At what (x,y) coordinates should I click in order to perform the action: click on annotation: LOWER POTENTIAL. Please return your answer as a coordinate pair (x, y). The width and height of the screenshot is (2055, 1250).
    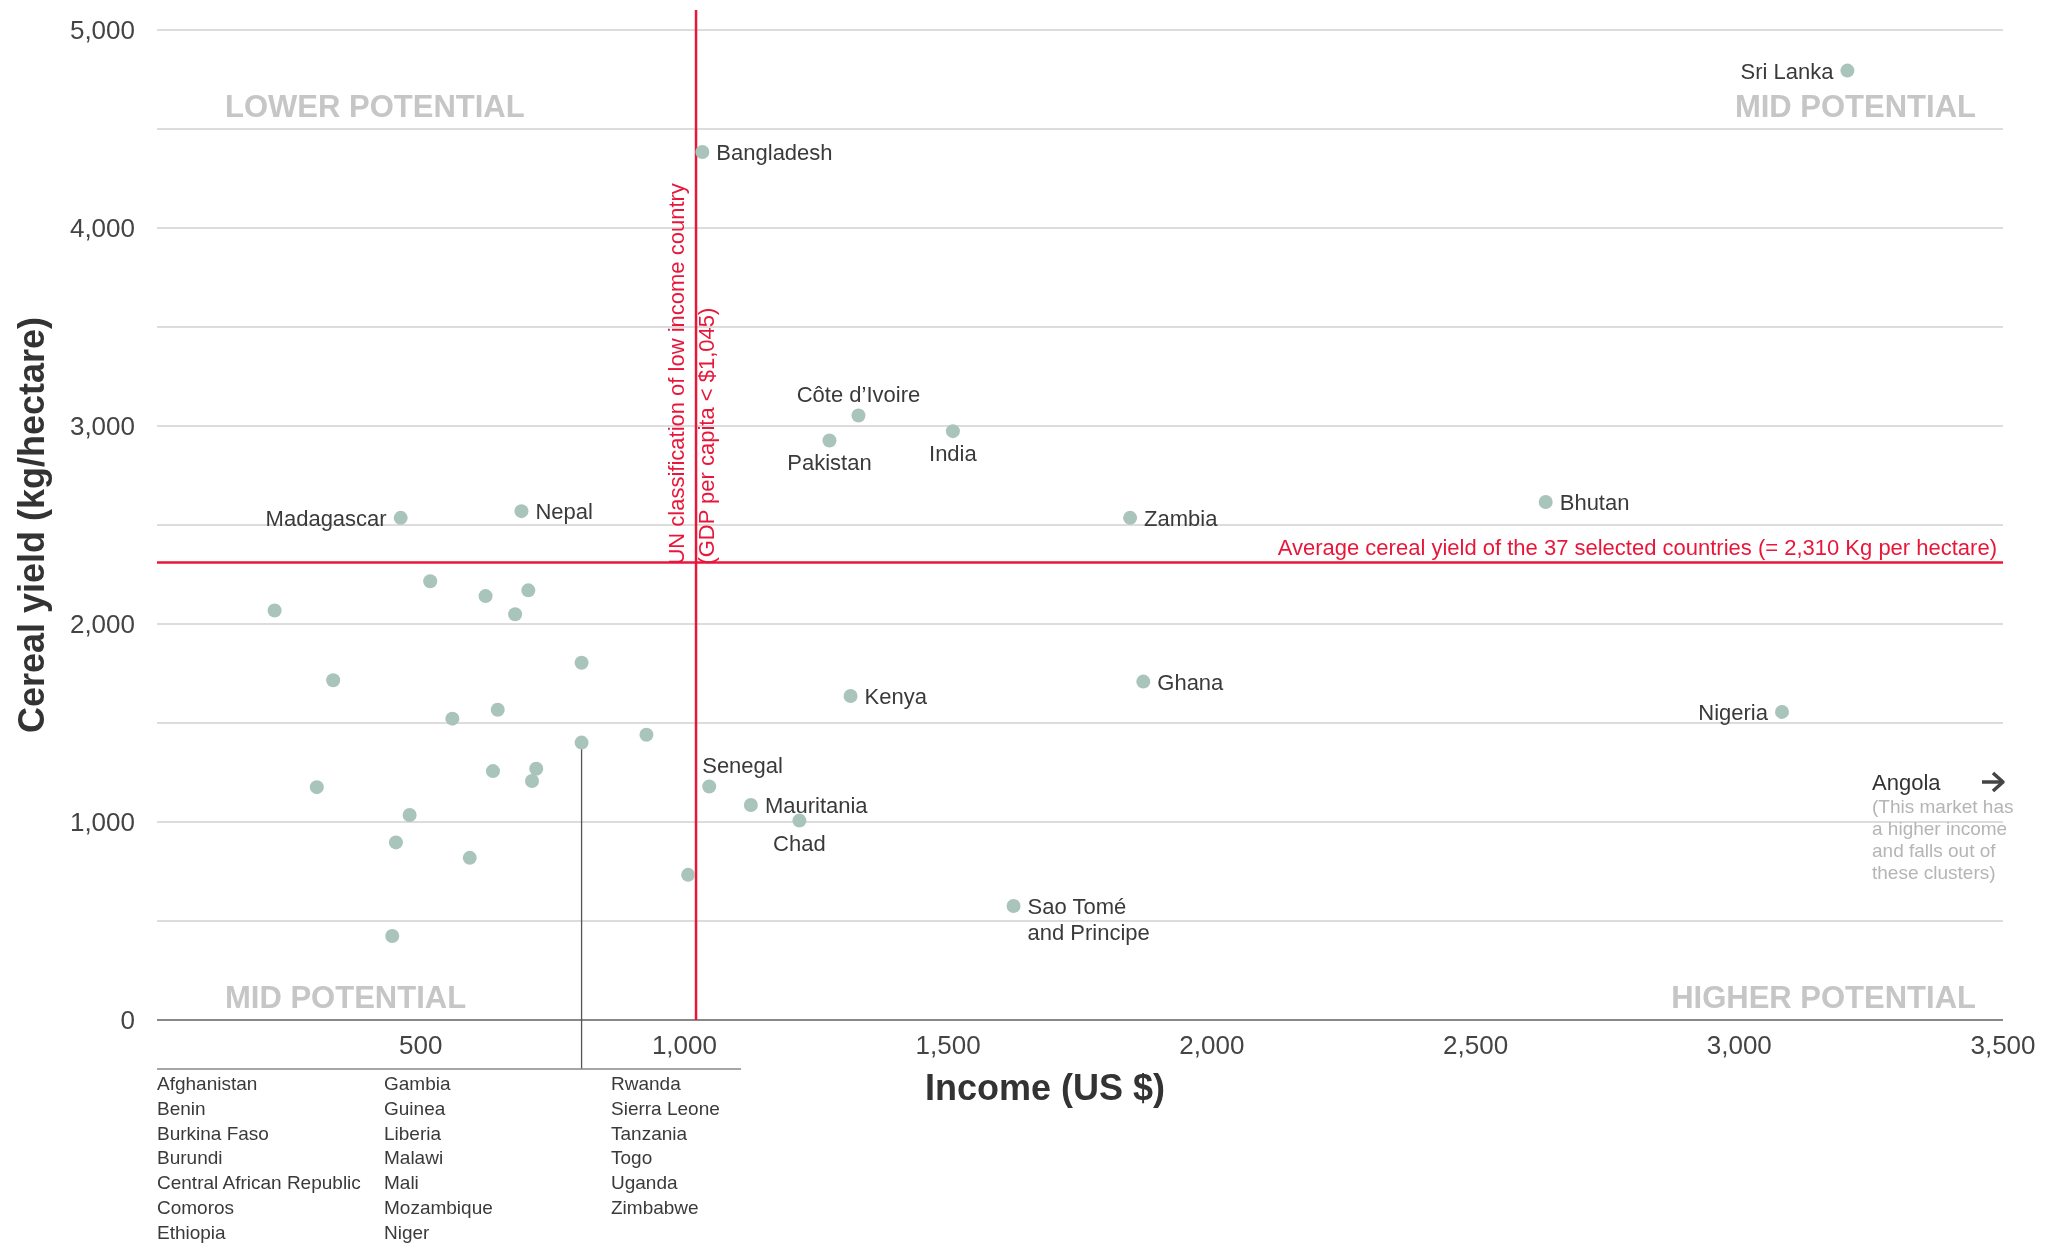
    Looking at the image, I should click on (375, 106).